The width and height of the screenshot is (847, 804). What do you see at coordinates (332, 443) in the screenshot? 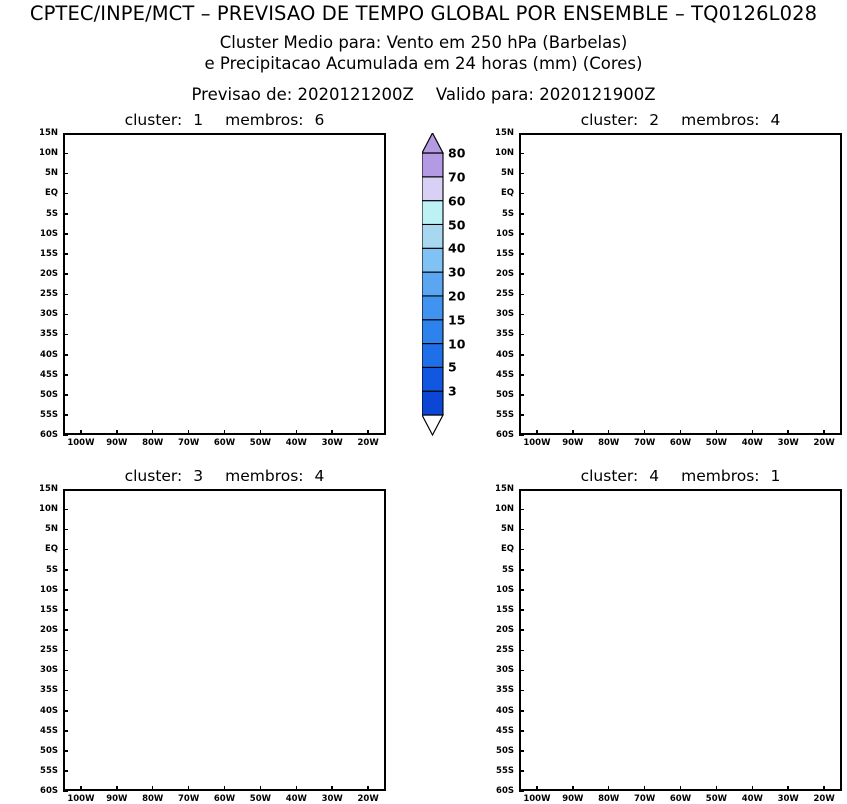
I see `x-axis-tick: 30W` at bounding box center [332, 443].